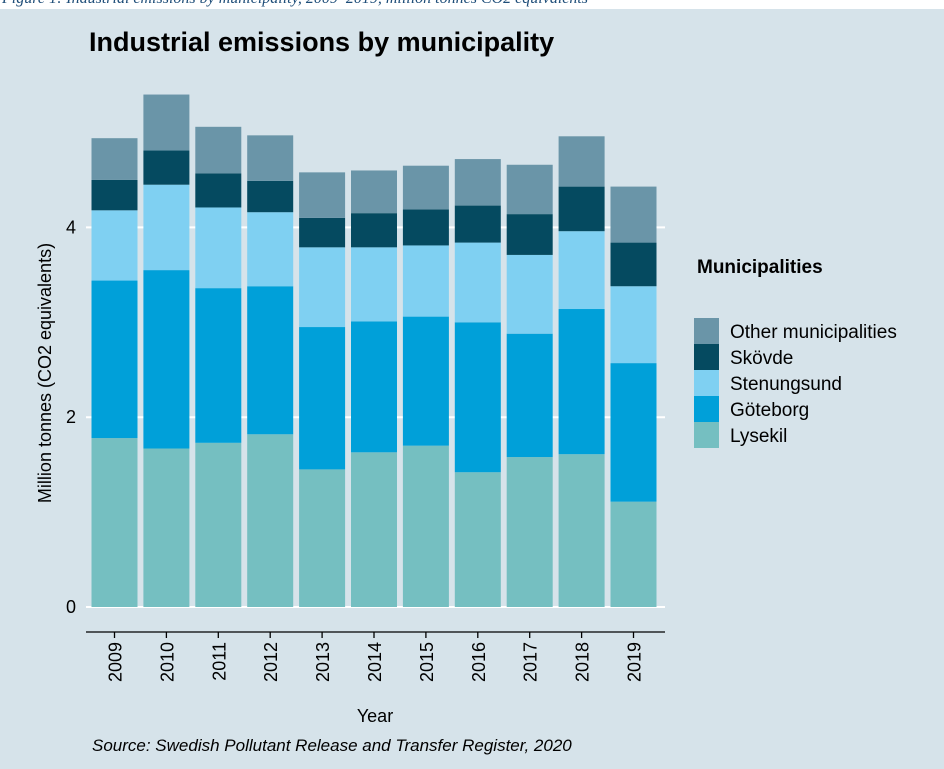  I want to click on x-tick-label-2009: 2009, so click(116, 662).